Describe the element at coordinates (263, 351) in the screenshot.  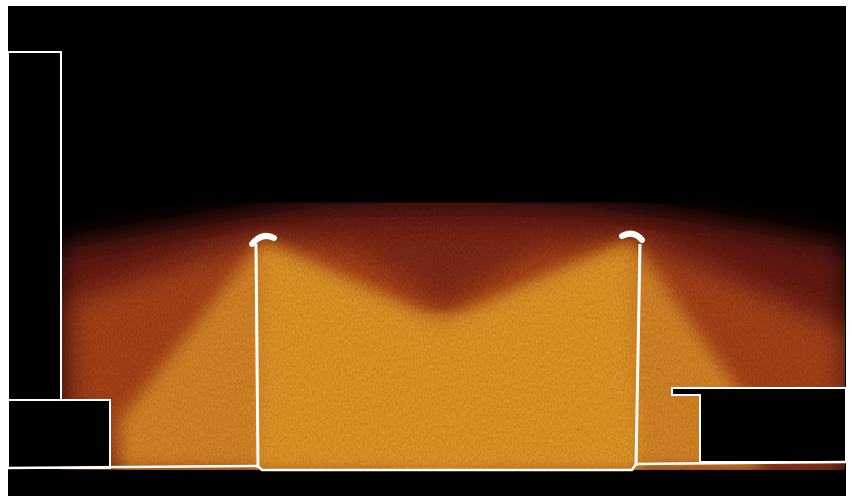
I see `left-lamp-pole` at that location.